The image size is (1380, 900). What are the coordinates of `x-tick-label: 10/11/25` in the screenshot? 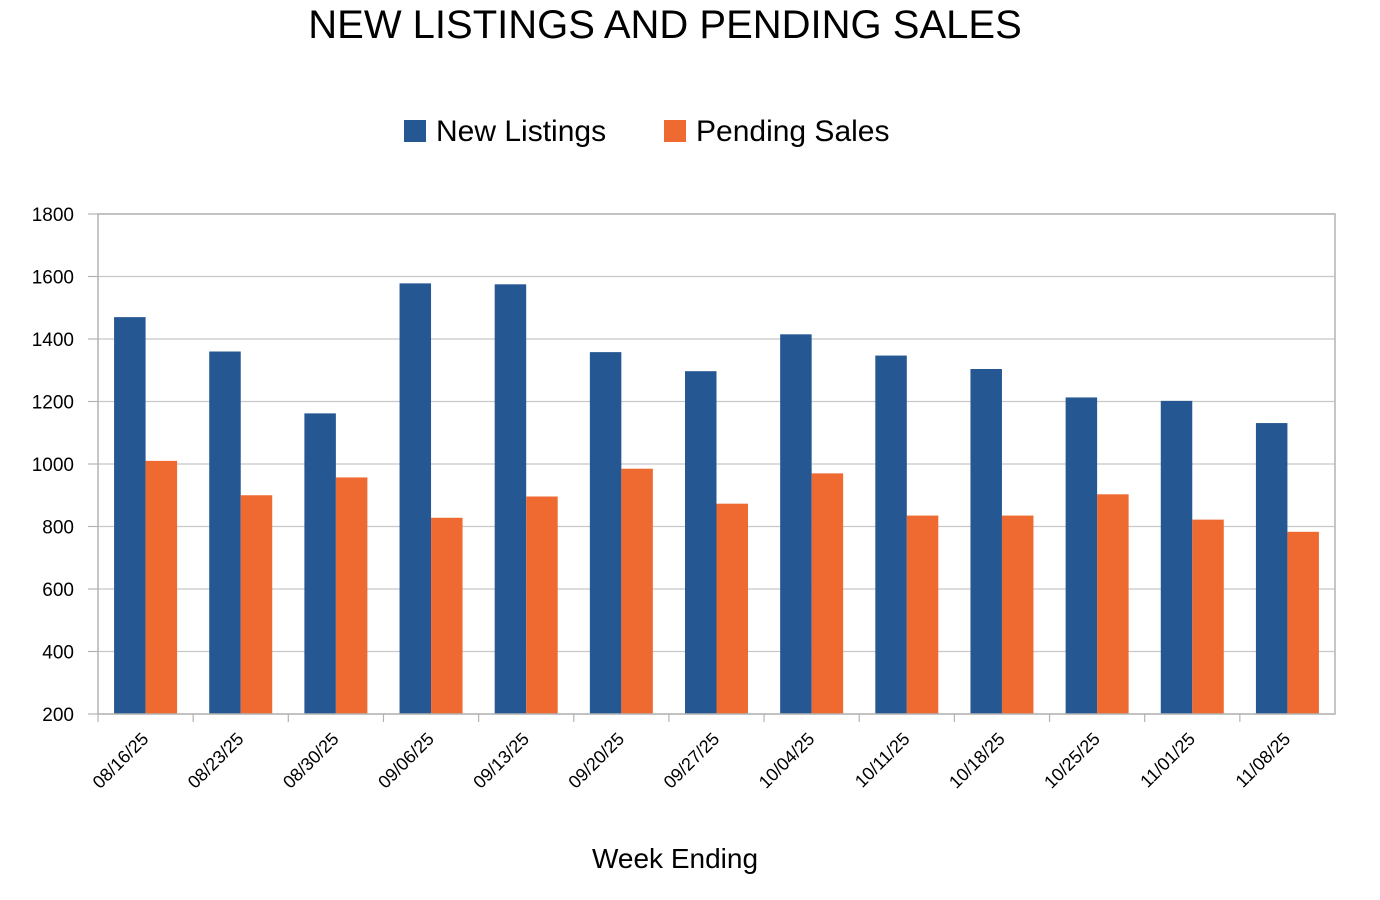 It's located at (882, 760).